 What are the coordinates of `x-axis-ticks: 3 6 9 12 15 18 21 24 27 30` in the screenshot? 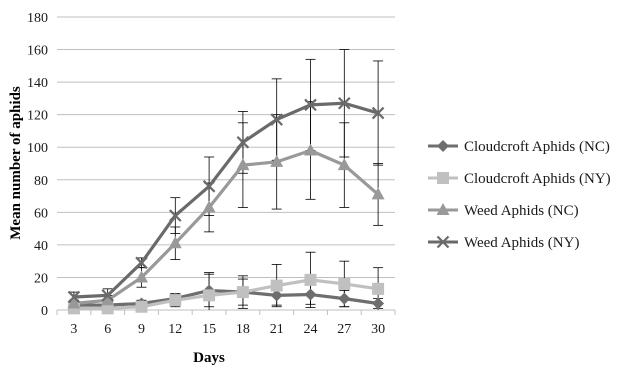 It's located at (226, 323).